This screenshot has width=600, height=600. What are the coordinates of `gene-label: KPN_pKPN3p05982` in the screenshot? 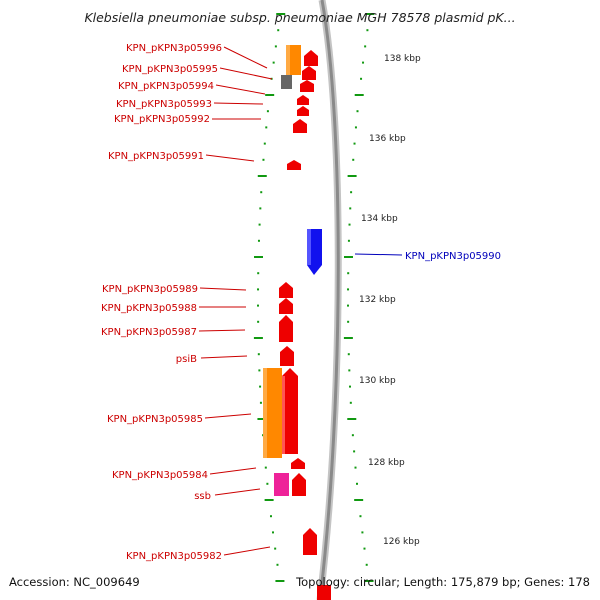 It's located at (174, 556).